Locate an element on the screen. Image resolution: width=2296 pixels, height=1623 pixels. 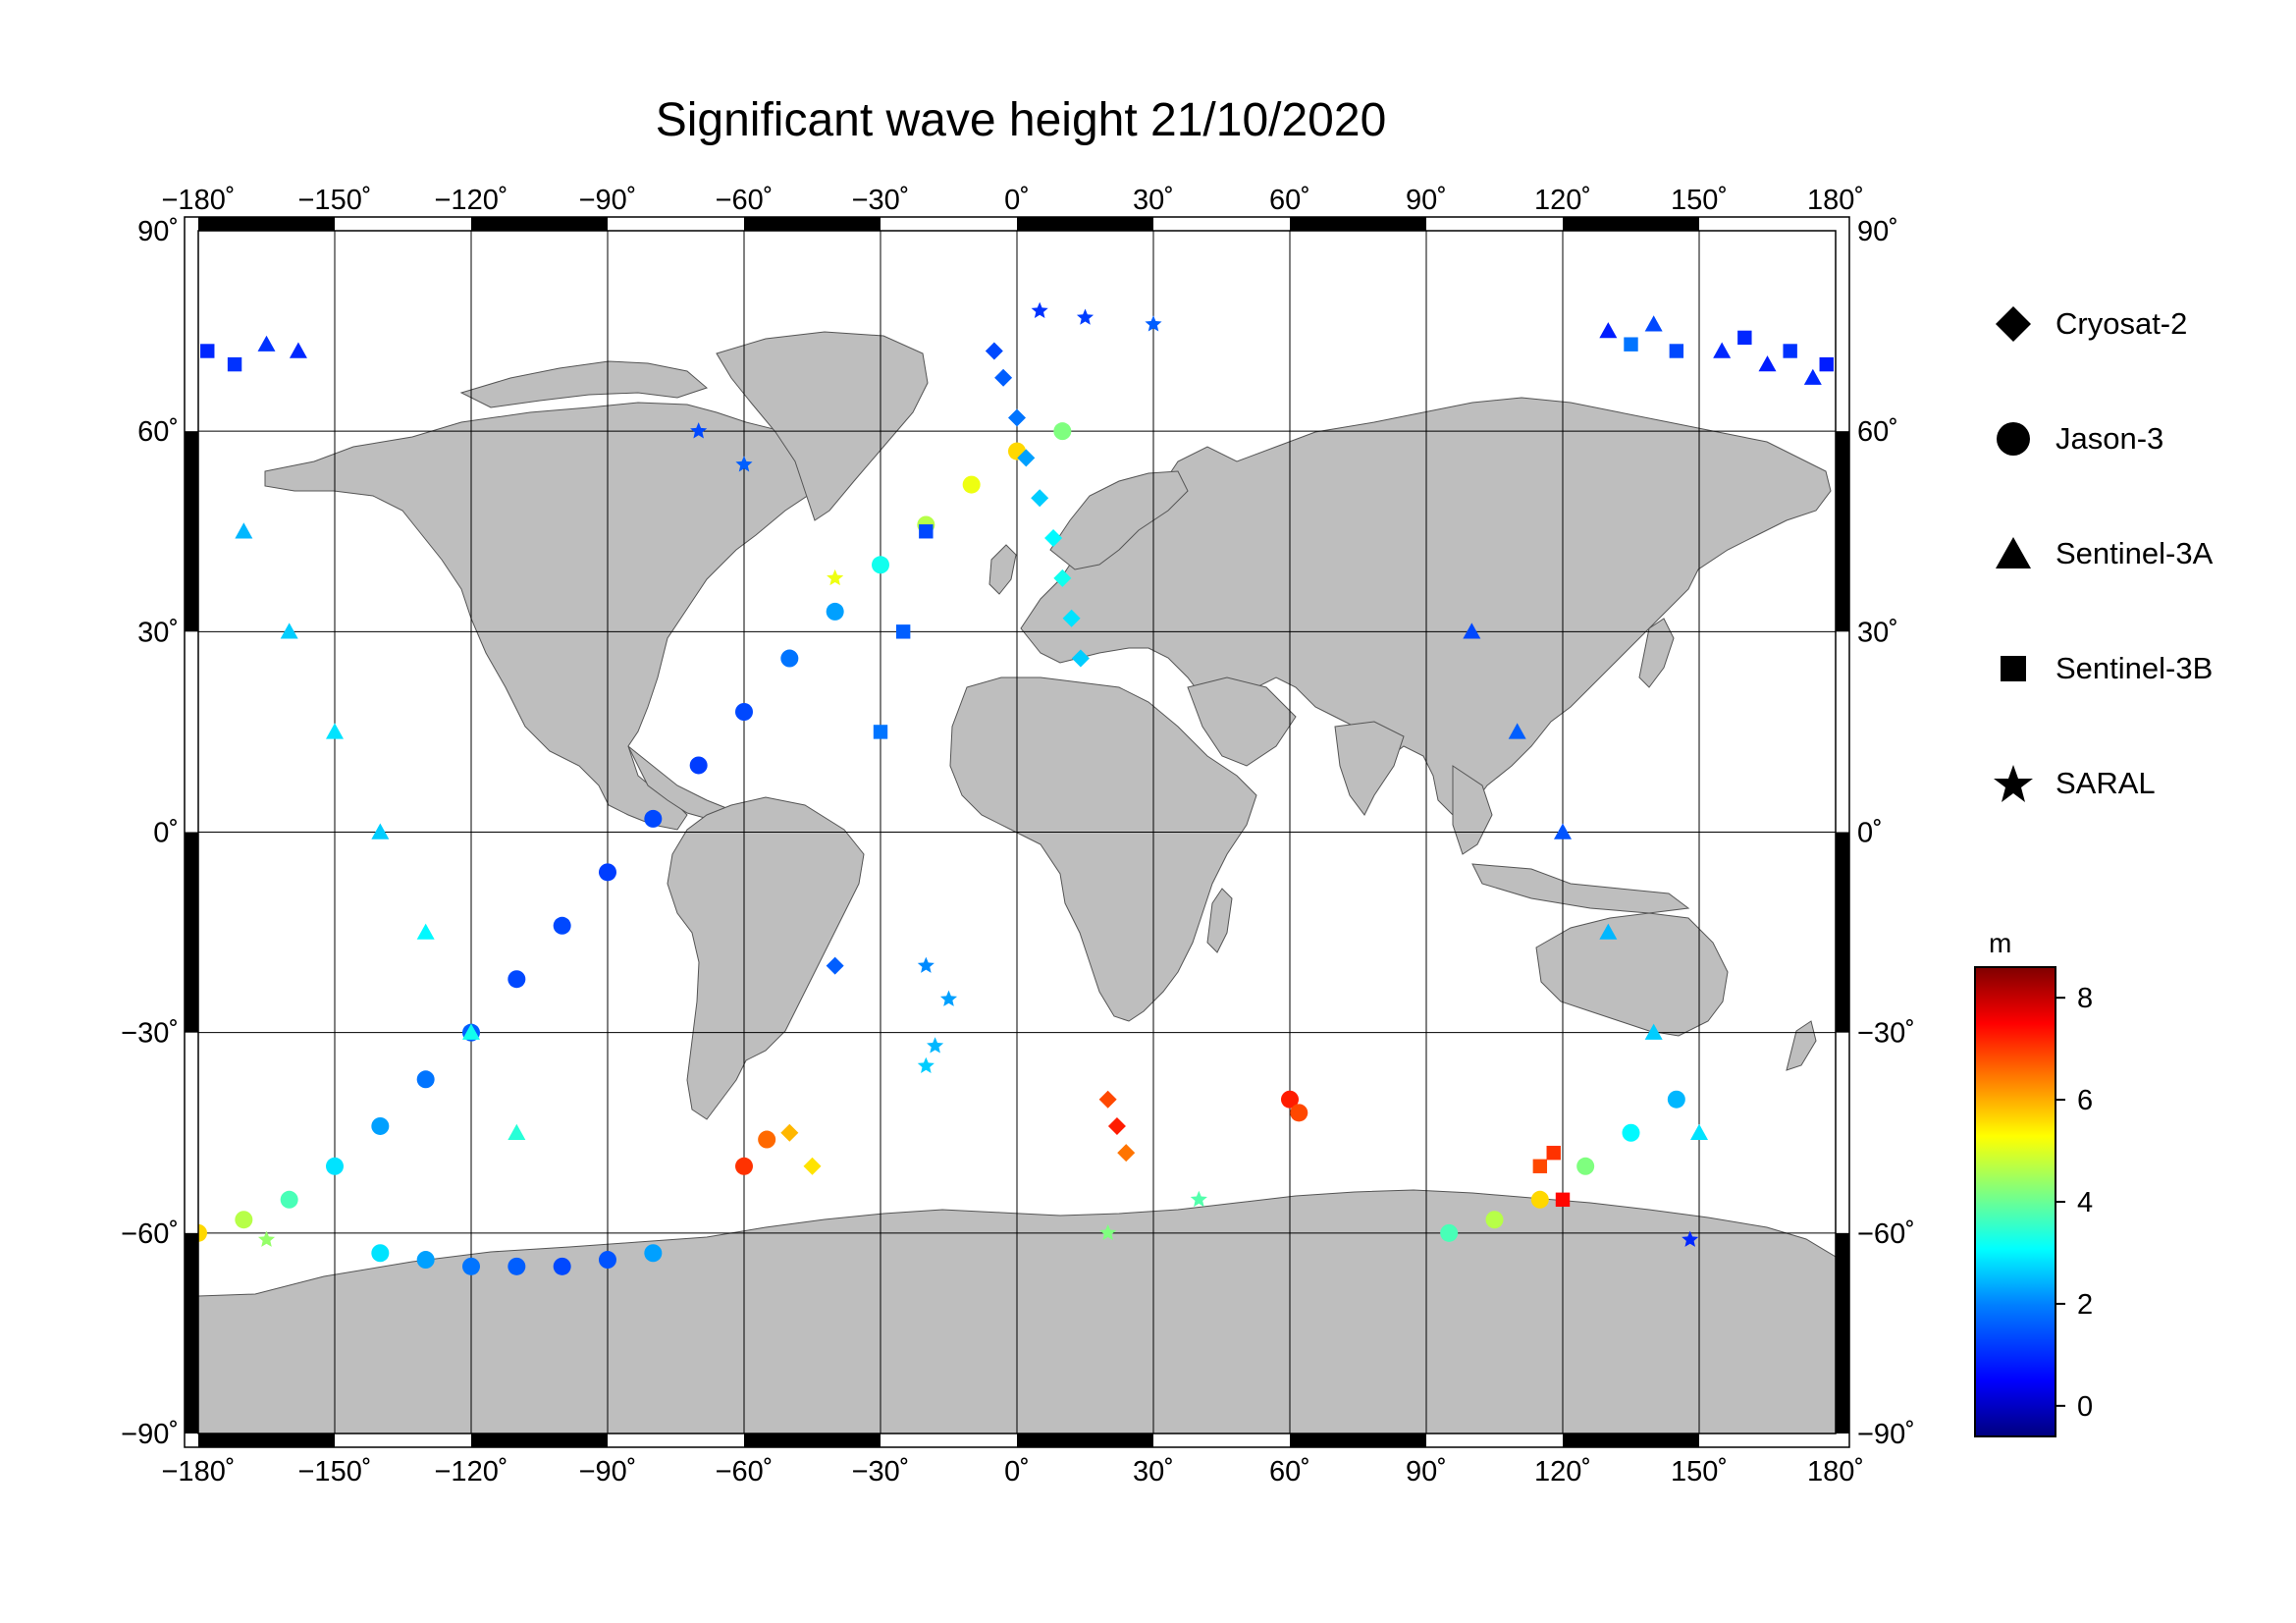
arctic-canada-land is located at coordinates (584, 384).